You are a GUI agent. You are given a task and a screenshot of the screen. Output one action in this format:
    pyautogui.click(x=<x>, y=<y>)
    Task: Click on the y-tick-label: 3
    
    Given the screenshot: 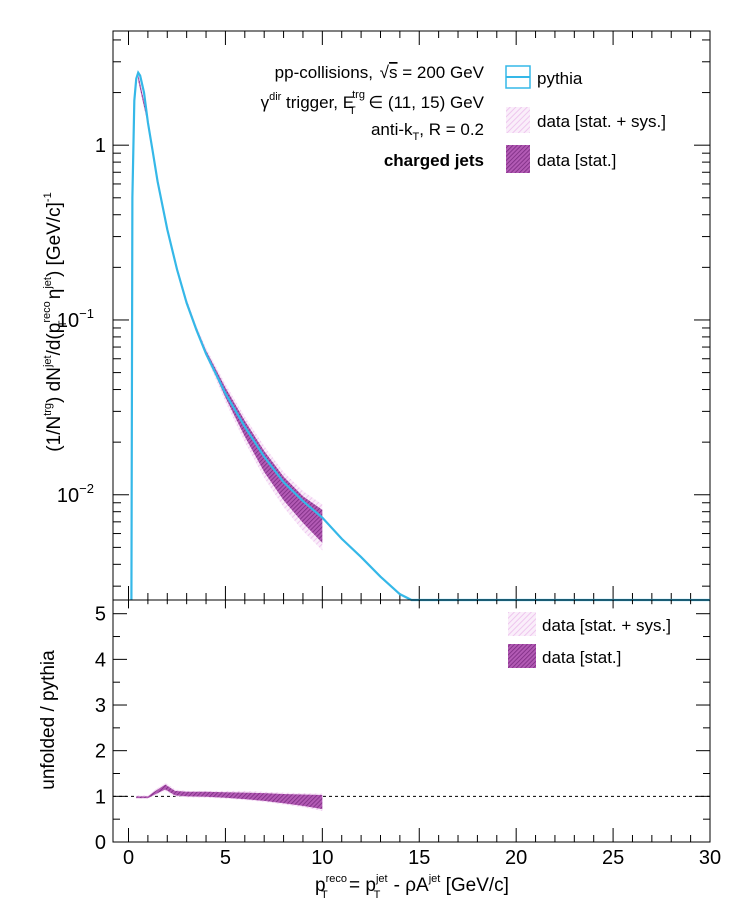 What is the action you would take?
    pyautogui.click(x=100, y=706)
    